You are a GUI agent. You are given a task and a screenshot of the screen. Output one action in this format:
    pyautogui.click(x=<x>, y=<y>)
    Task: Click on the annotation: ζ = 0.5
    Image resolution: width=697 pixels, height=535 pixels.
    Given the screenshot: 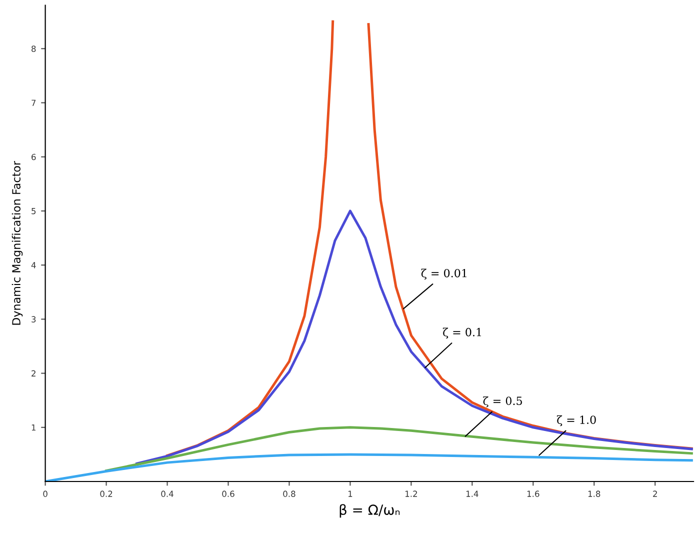 What is the action you would take?
    pyautogui.click(x=502, y=402)
    